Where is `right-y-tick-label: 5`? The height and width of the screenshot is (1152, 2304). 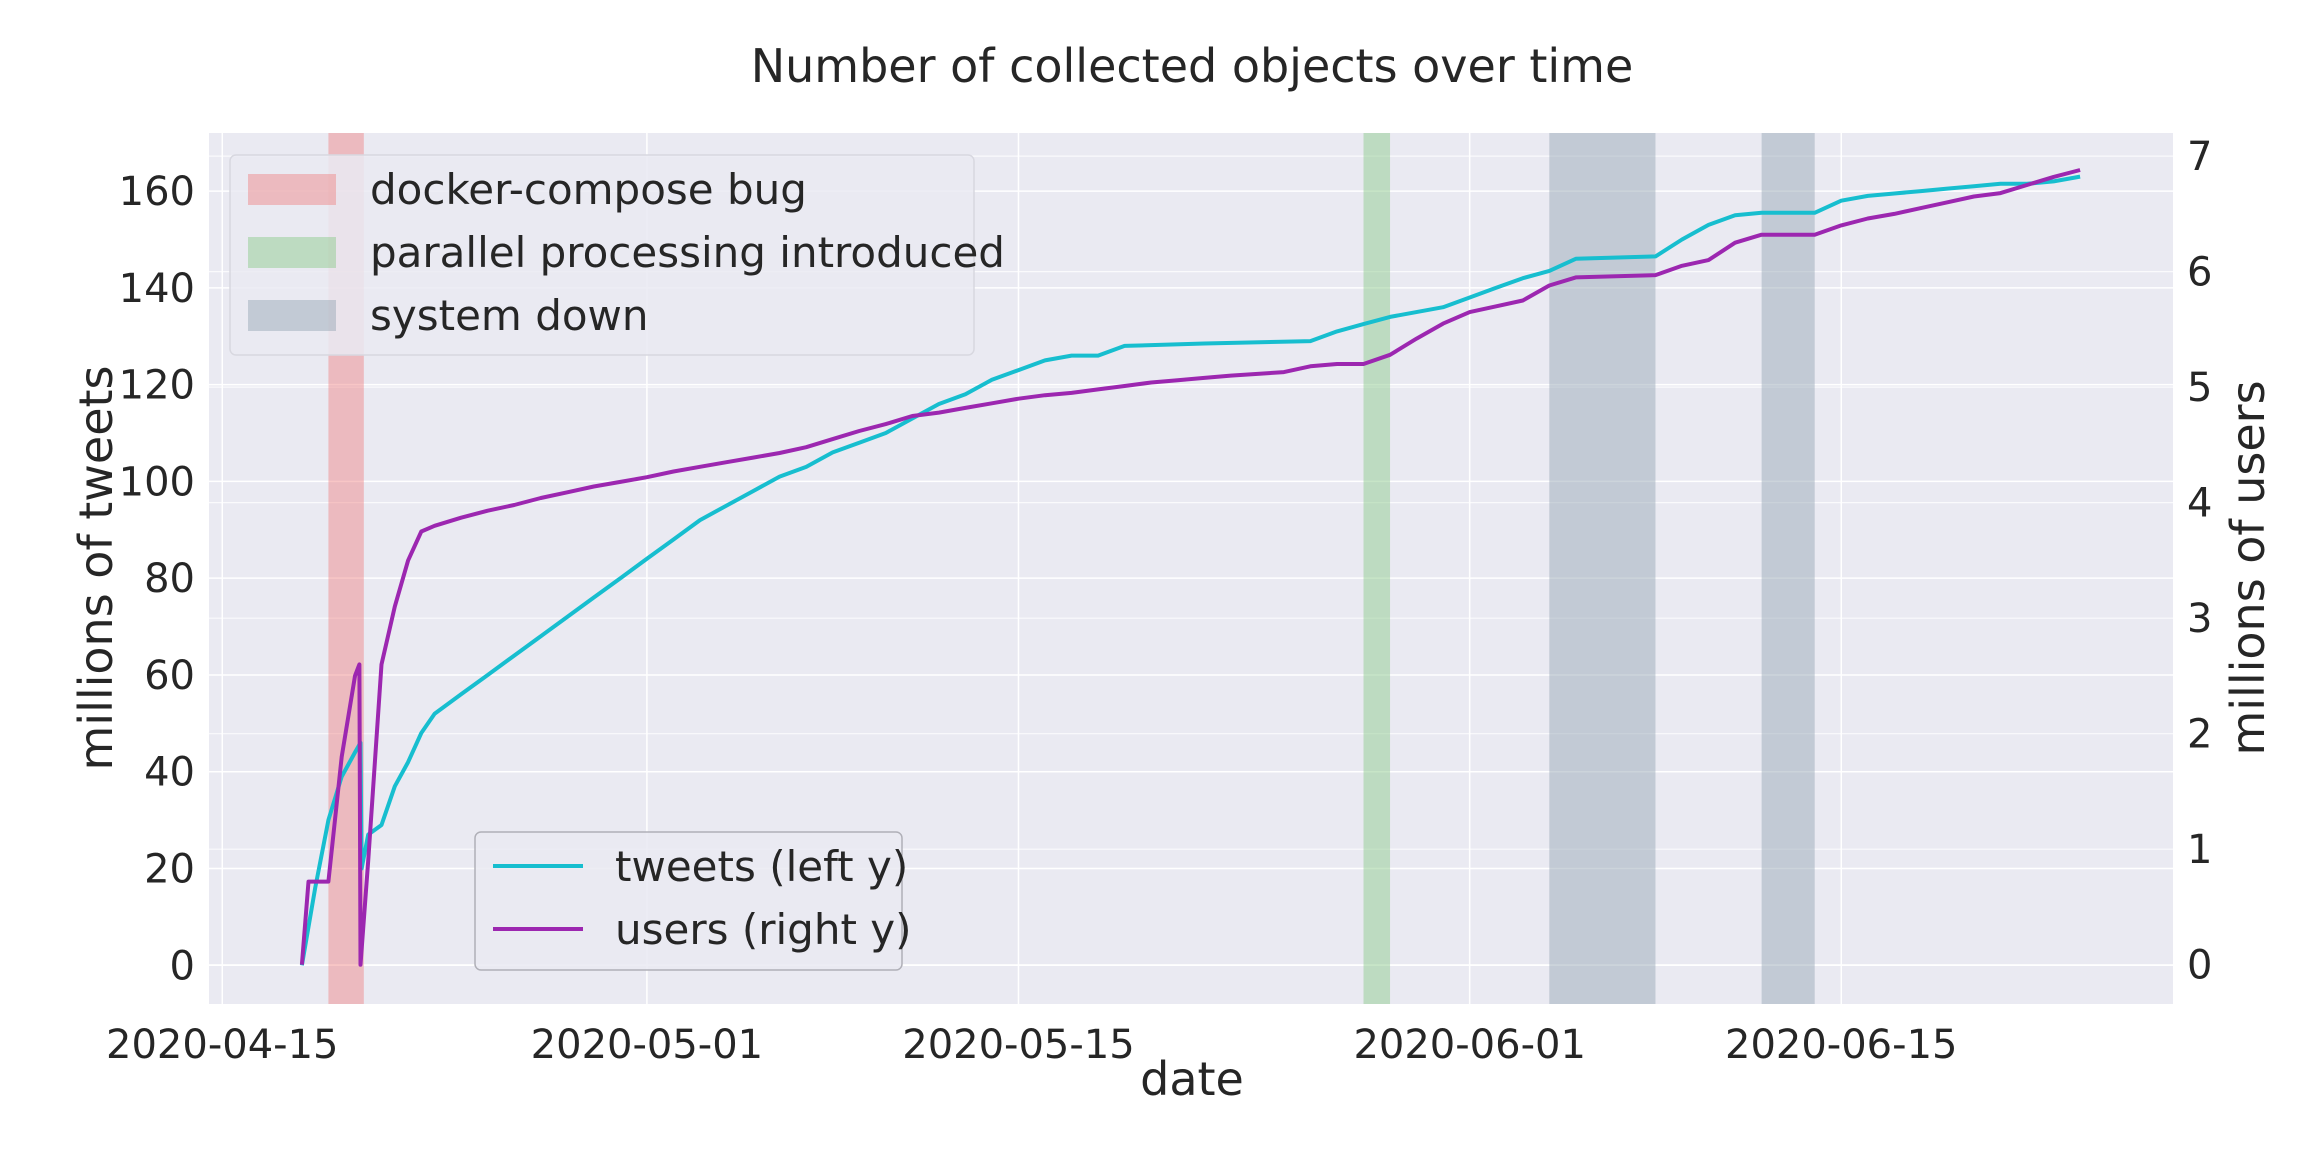 right-y-tick-label: 5 is located at coordinates (2199, 388).